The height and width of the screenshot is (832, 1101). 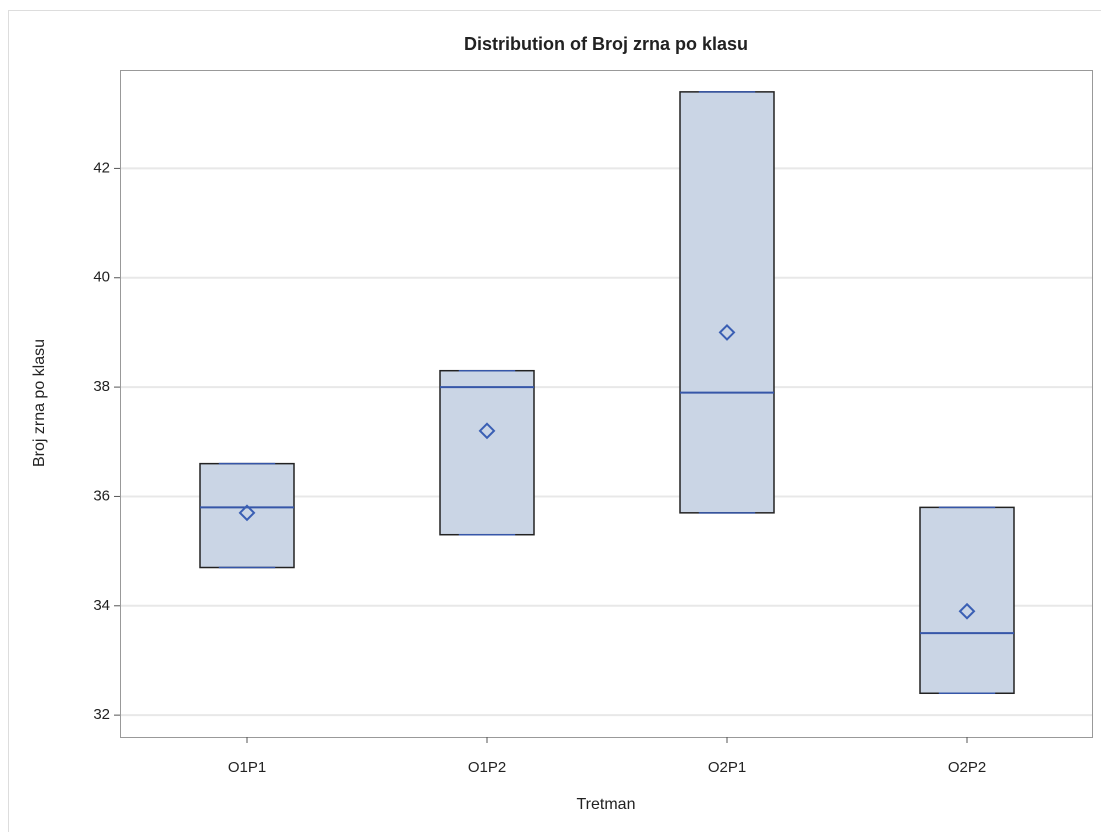 What do you see at coordinates (101, 277) in the screenshot?
I see `y-tick-label: 40` at bounding box center [101, 277].